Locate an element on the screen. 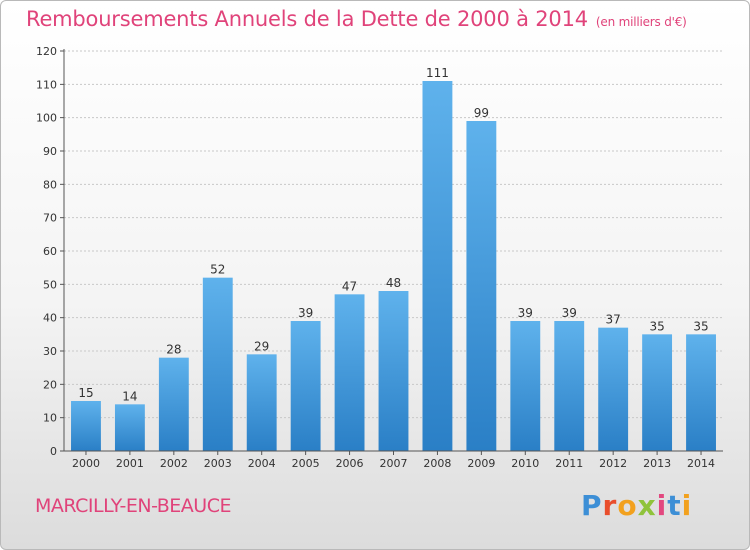 The width and height of the screenshot is (750, 550). y-tick-label: 70 is located at coordinates (50, 218).